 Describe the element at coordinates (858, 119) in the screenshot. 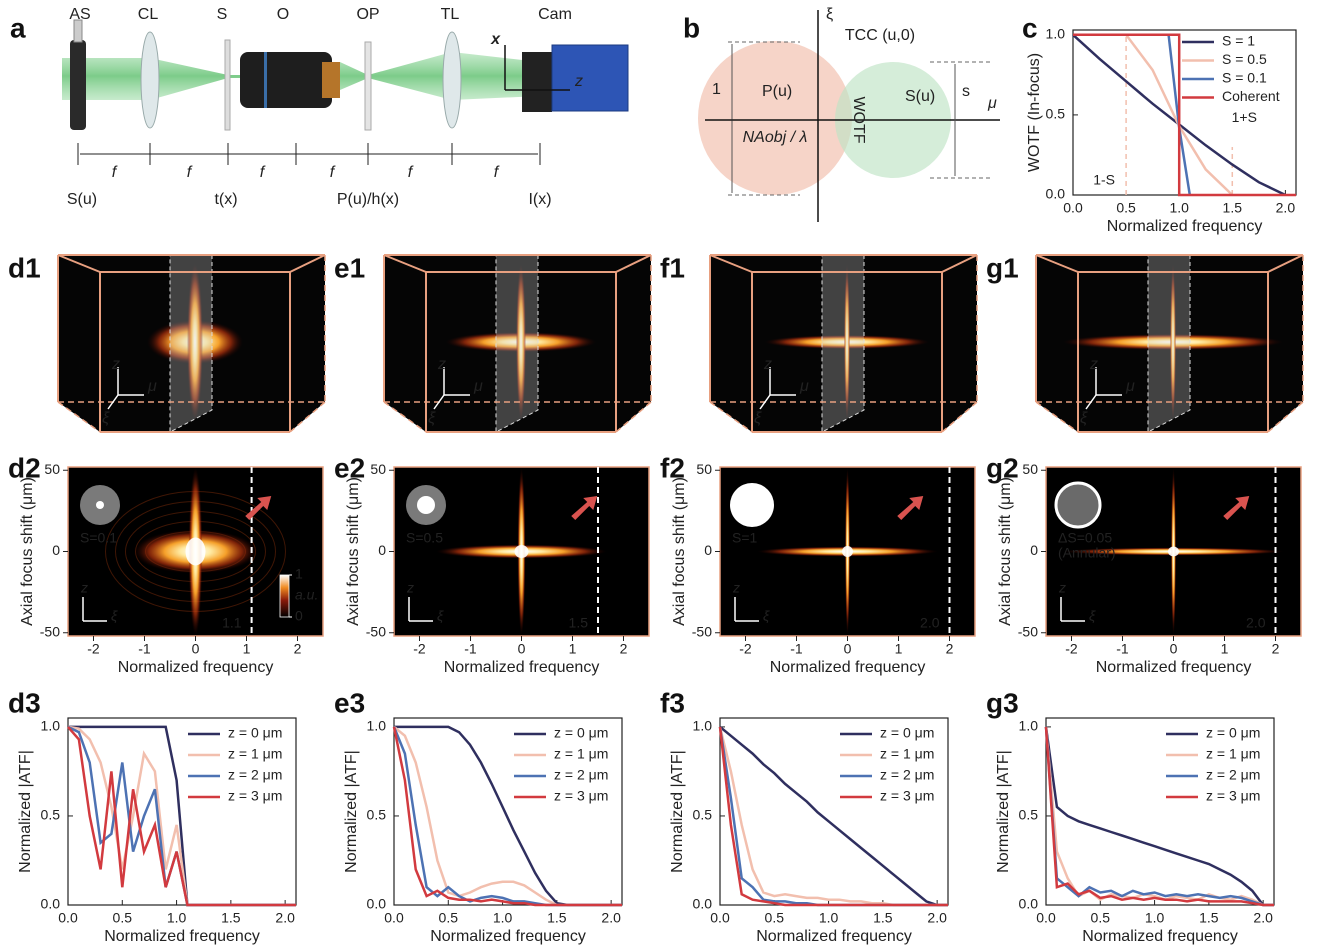

I see `diagram-label: WOTF` at that location.